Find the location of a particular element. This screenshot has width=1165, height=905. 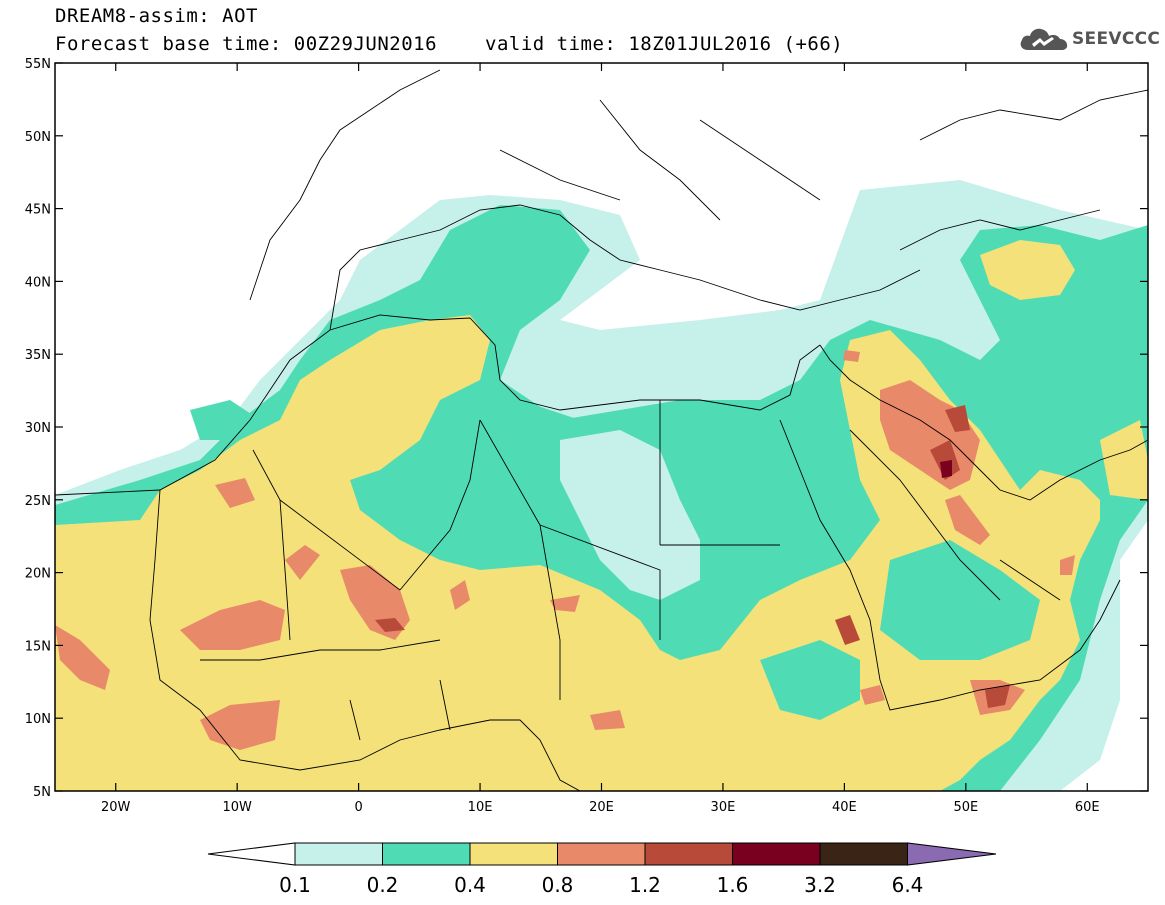

colorbar-high-arrow is located at coordinates (952, 854).